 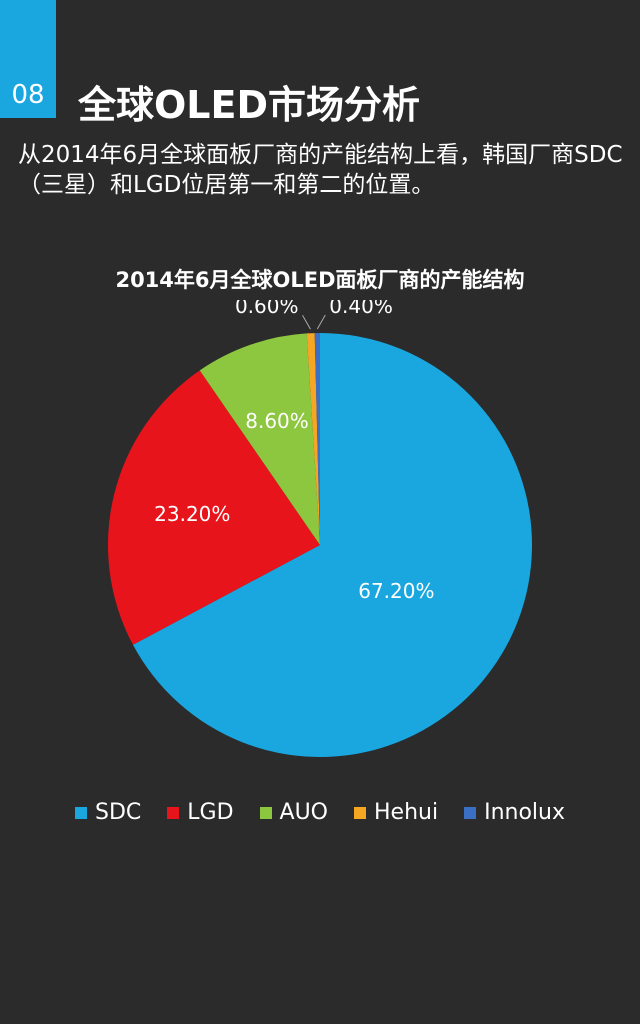 What do you see at coordinates (118, 812) in the screenshot?
I see `legend-label: SDC` at bounding box center [118, 812].